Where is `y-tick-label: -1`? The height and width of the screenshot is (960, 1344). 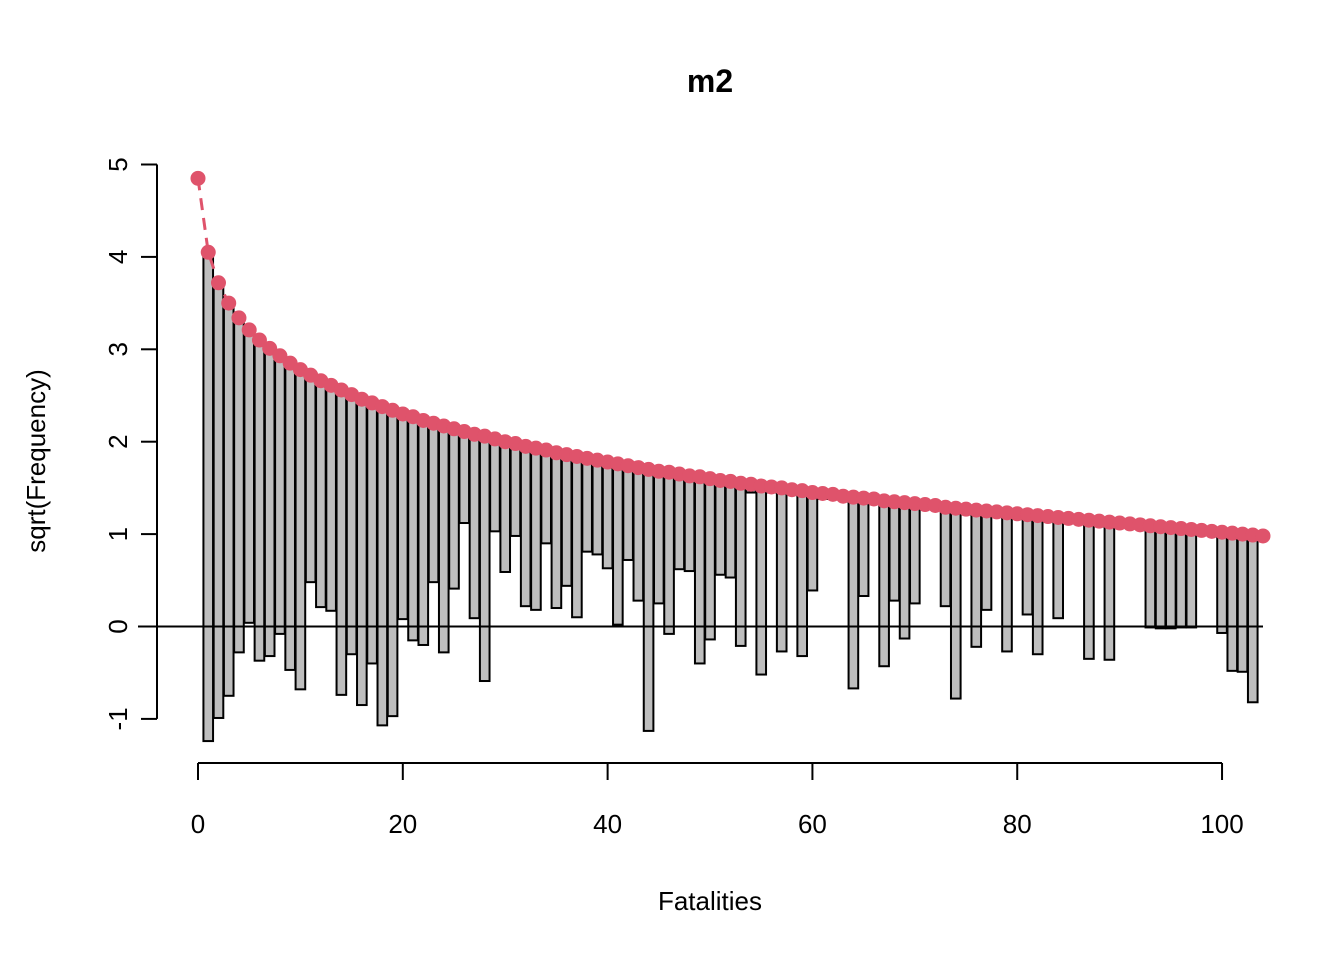 y-tick-label: -1 is located at coordinates (118, 718).